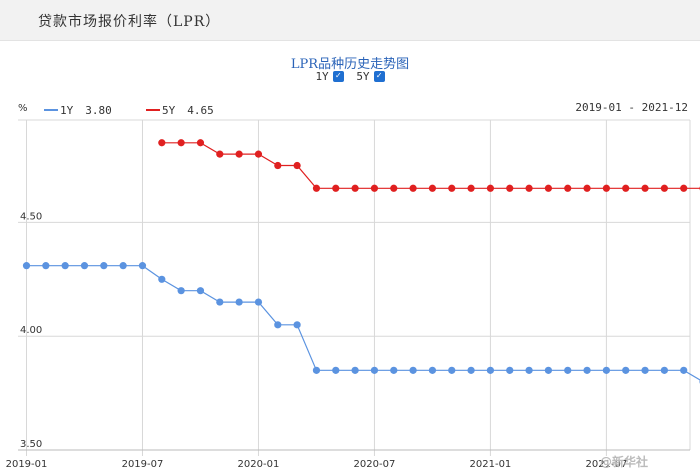  Describe the element at coordinates (631, 107) in the screenshot. I see `date-range: 2019-01 - 2021-12` at that location.